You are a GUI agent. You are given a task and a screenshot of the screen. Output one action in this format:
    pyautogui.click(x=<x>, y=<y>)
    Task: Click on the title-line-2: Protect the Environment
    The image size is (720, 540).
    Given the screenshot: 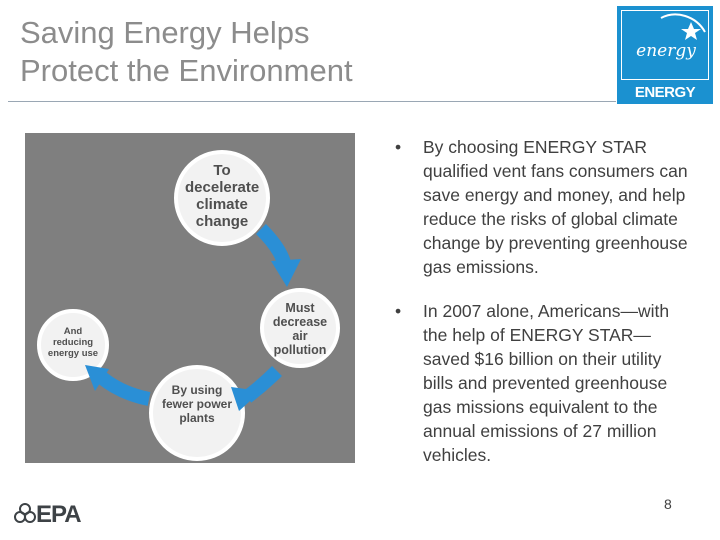 What is the action you would take?
    pyautogui.click(x=186, y=70)
    